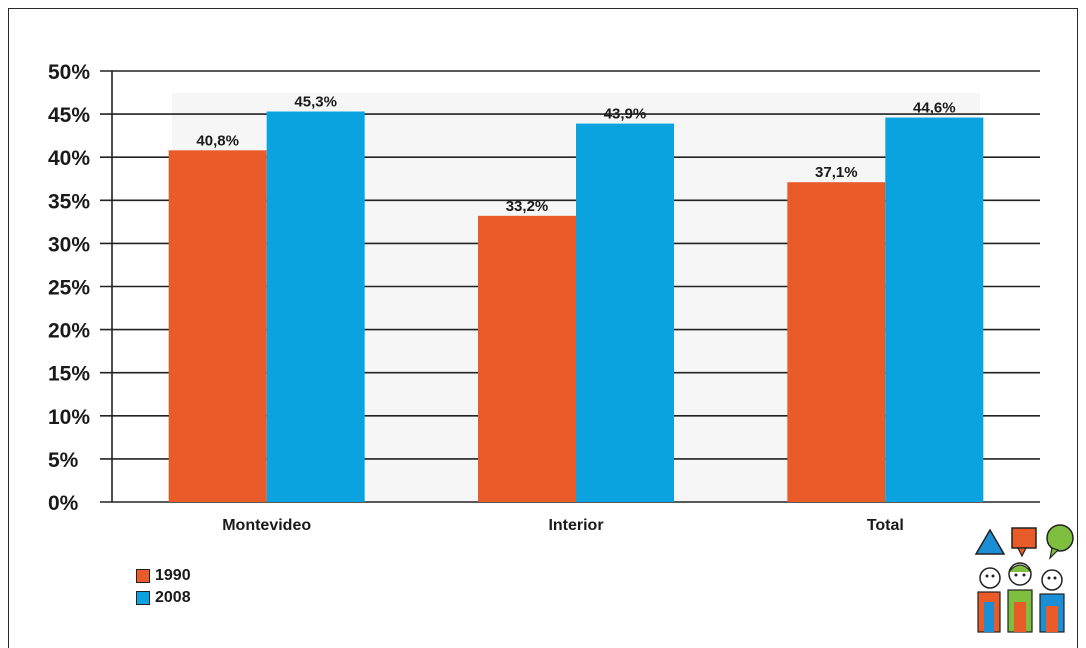 This screenshot has width=1086, height=648. Describe the element at coordinates (527, 359) in the screenshot. I see `bar-1990-interior` at that location.